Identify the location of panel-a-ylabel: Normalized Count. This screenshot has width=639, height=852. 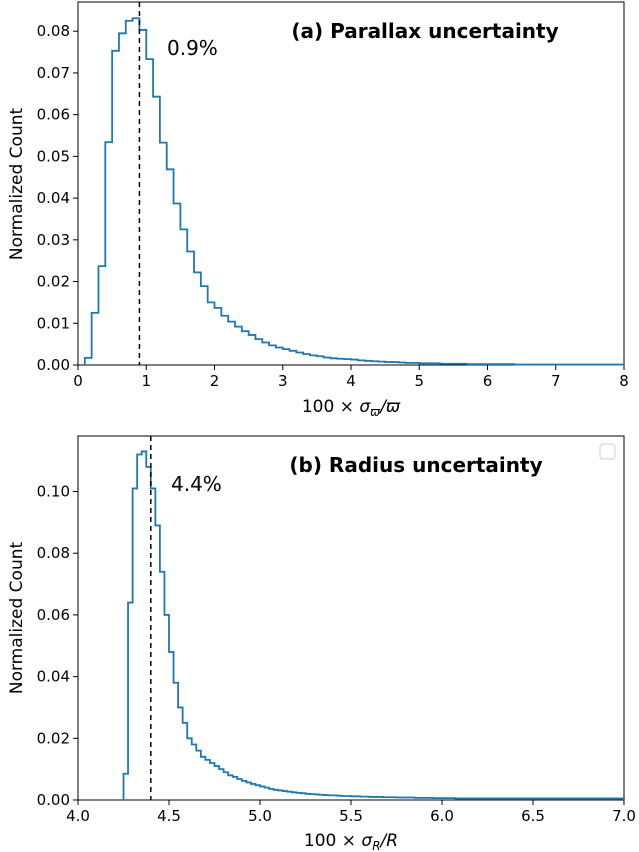
(17, 184).